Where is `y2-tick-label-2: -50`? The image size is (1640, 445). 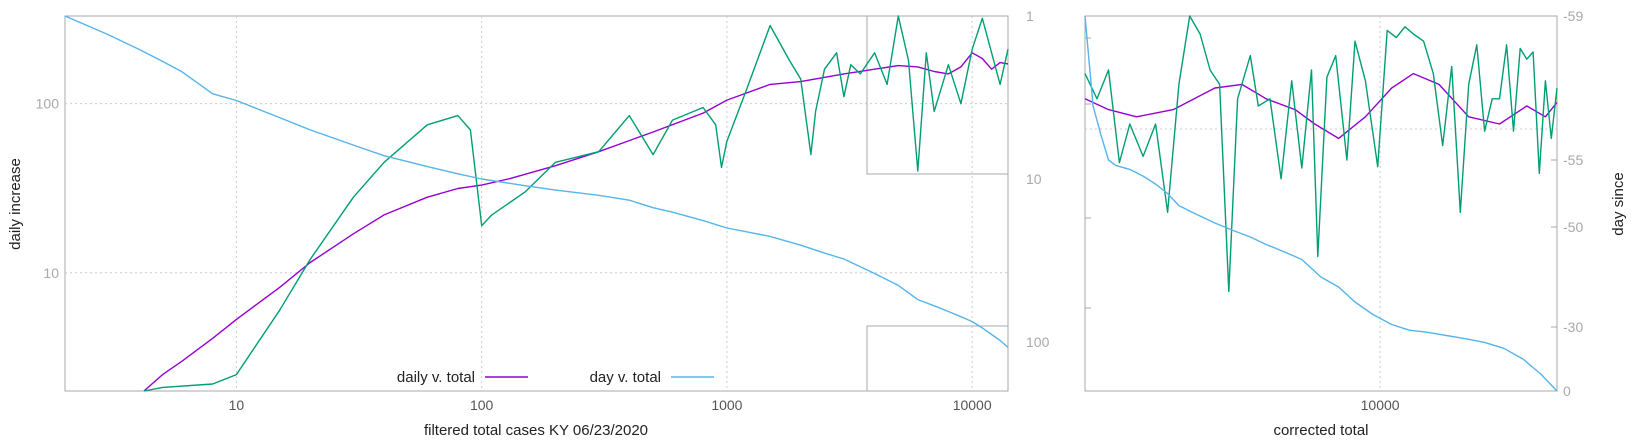
y2-tick-label-2: -50 is located at coordinates (1573, 227).